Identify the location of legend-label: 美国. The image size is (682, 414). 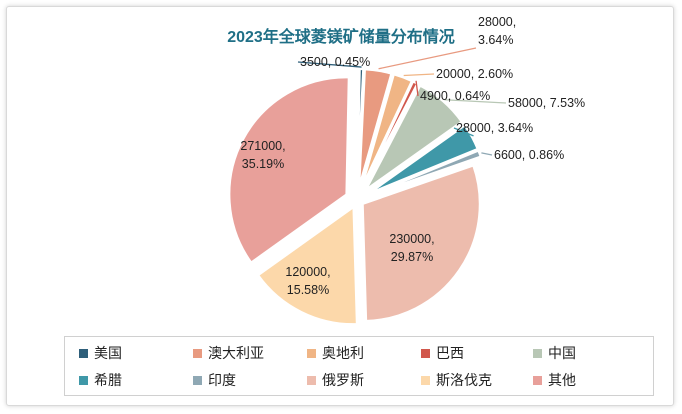
(108, 354).